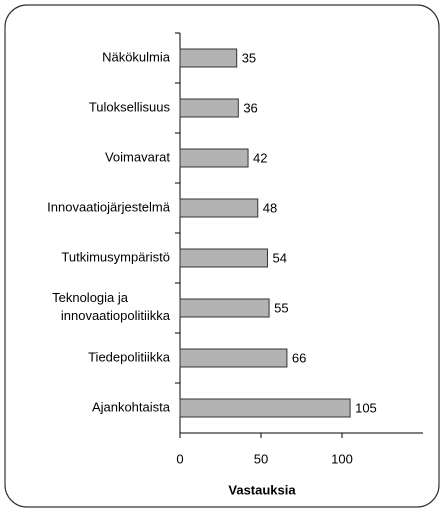  Describe the element at coordinates (109, 206) in the screenshot. I see `y-tick-label: Innovaatiojärjestelmä` at that location.